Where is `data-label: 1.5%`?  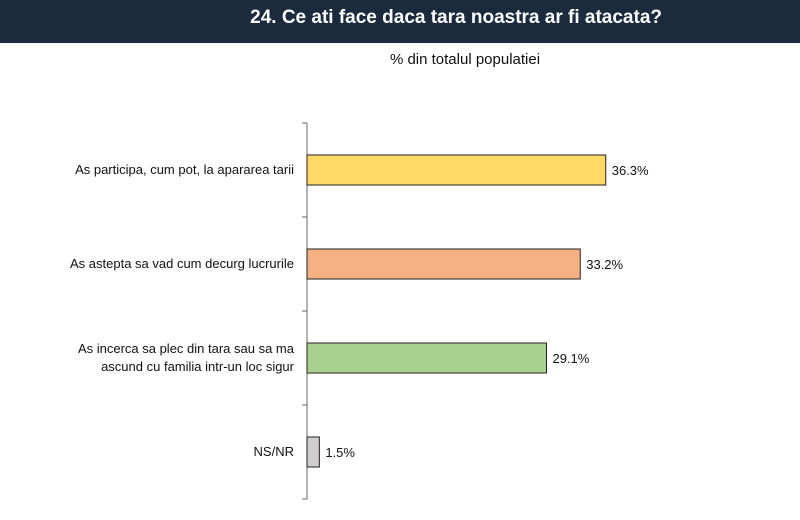 data-label: 1.5% is located at coordinates (340, 452).